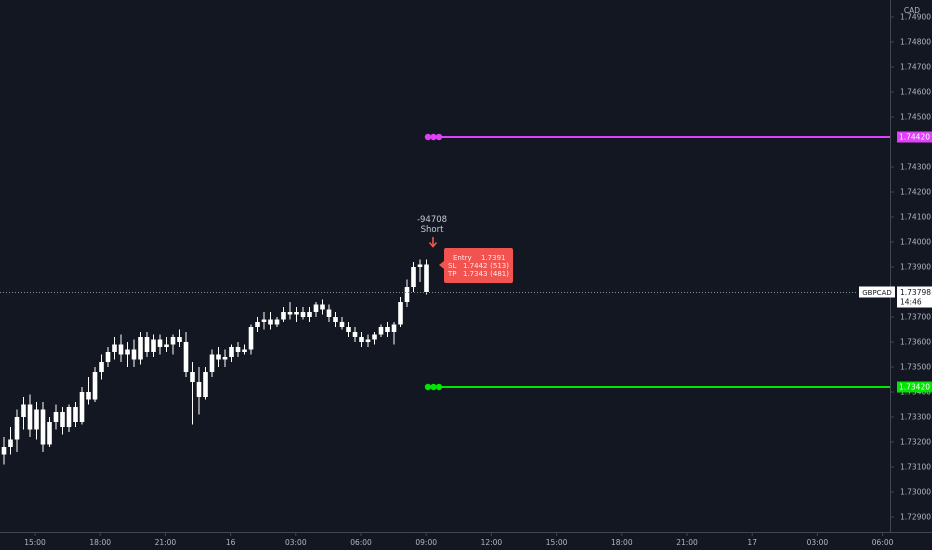 Image resolution: width=932 pixels, height=550 pixels. I want to click on price-tick-label: 1.74300, so click(915, 167).